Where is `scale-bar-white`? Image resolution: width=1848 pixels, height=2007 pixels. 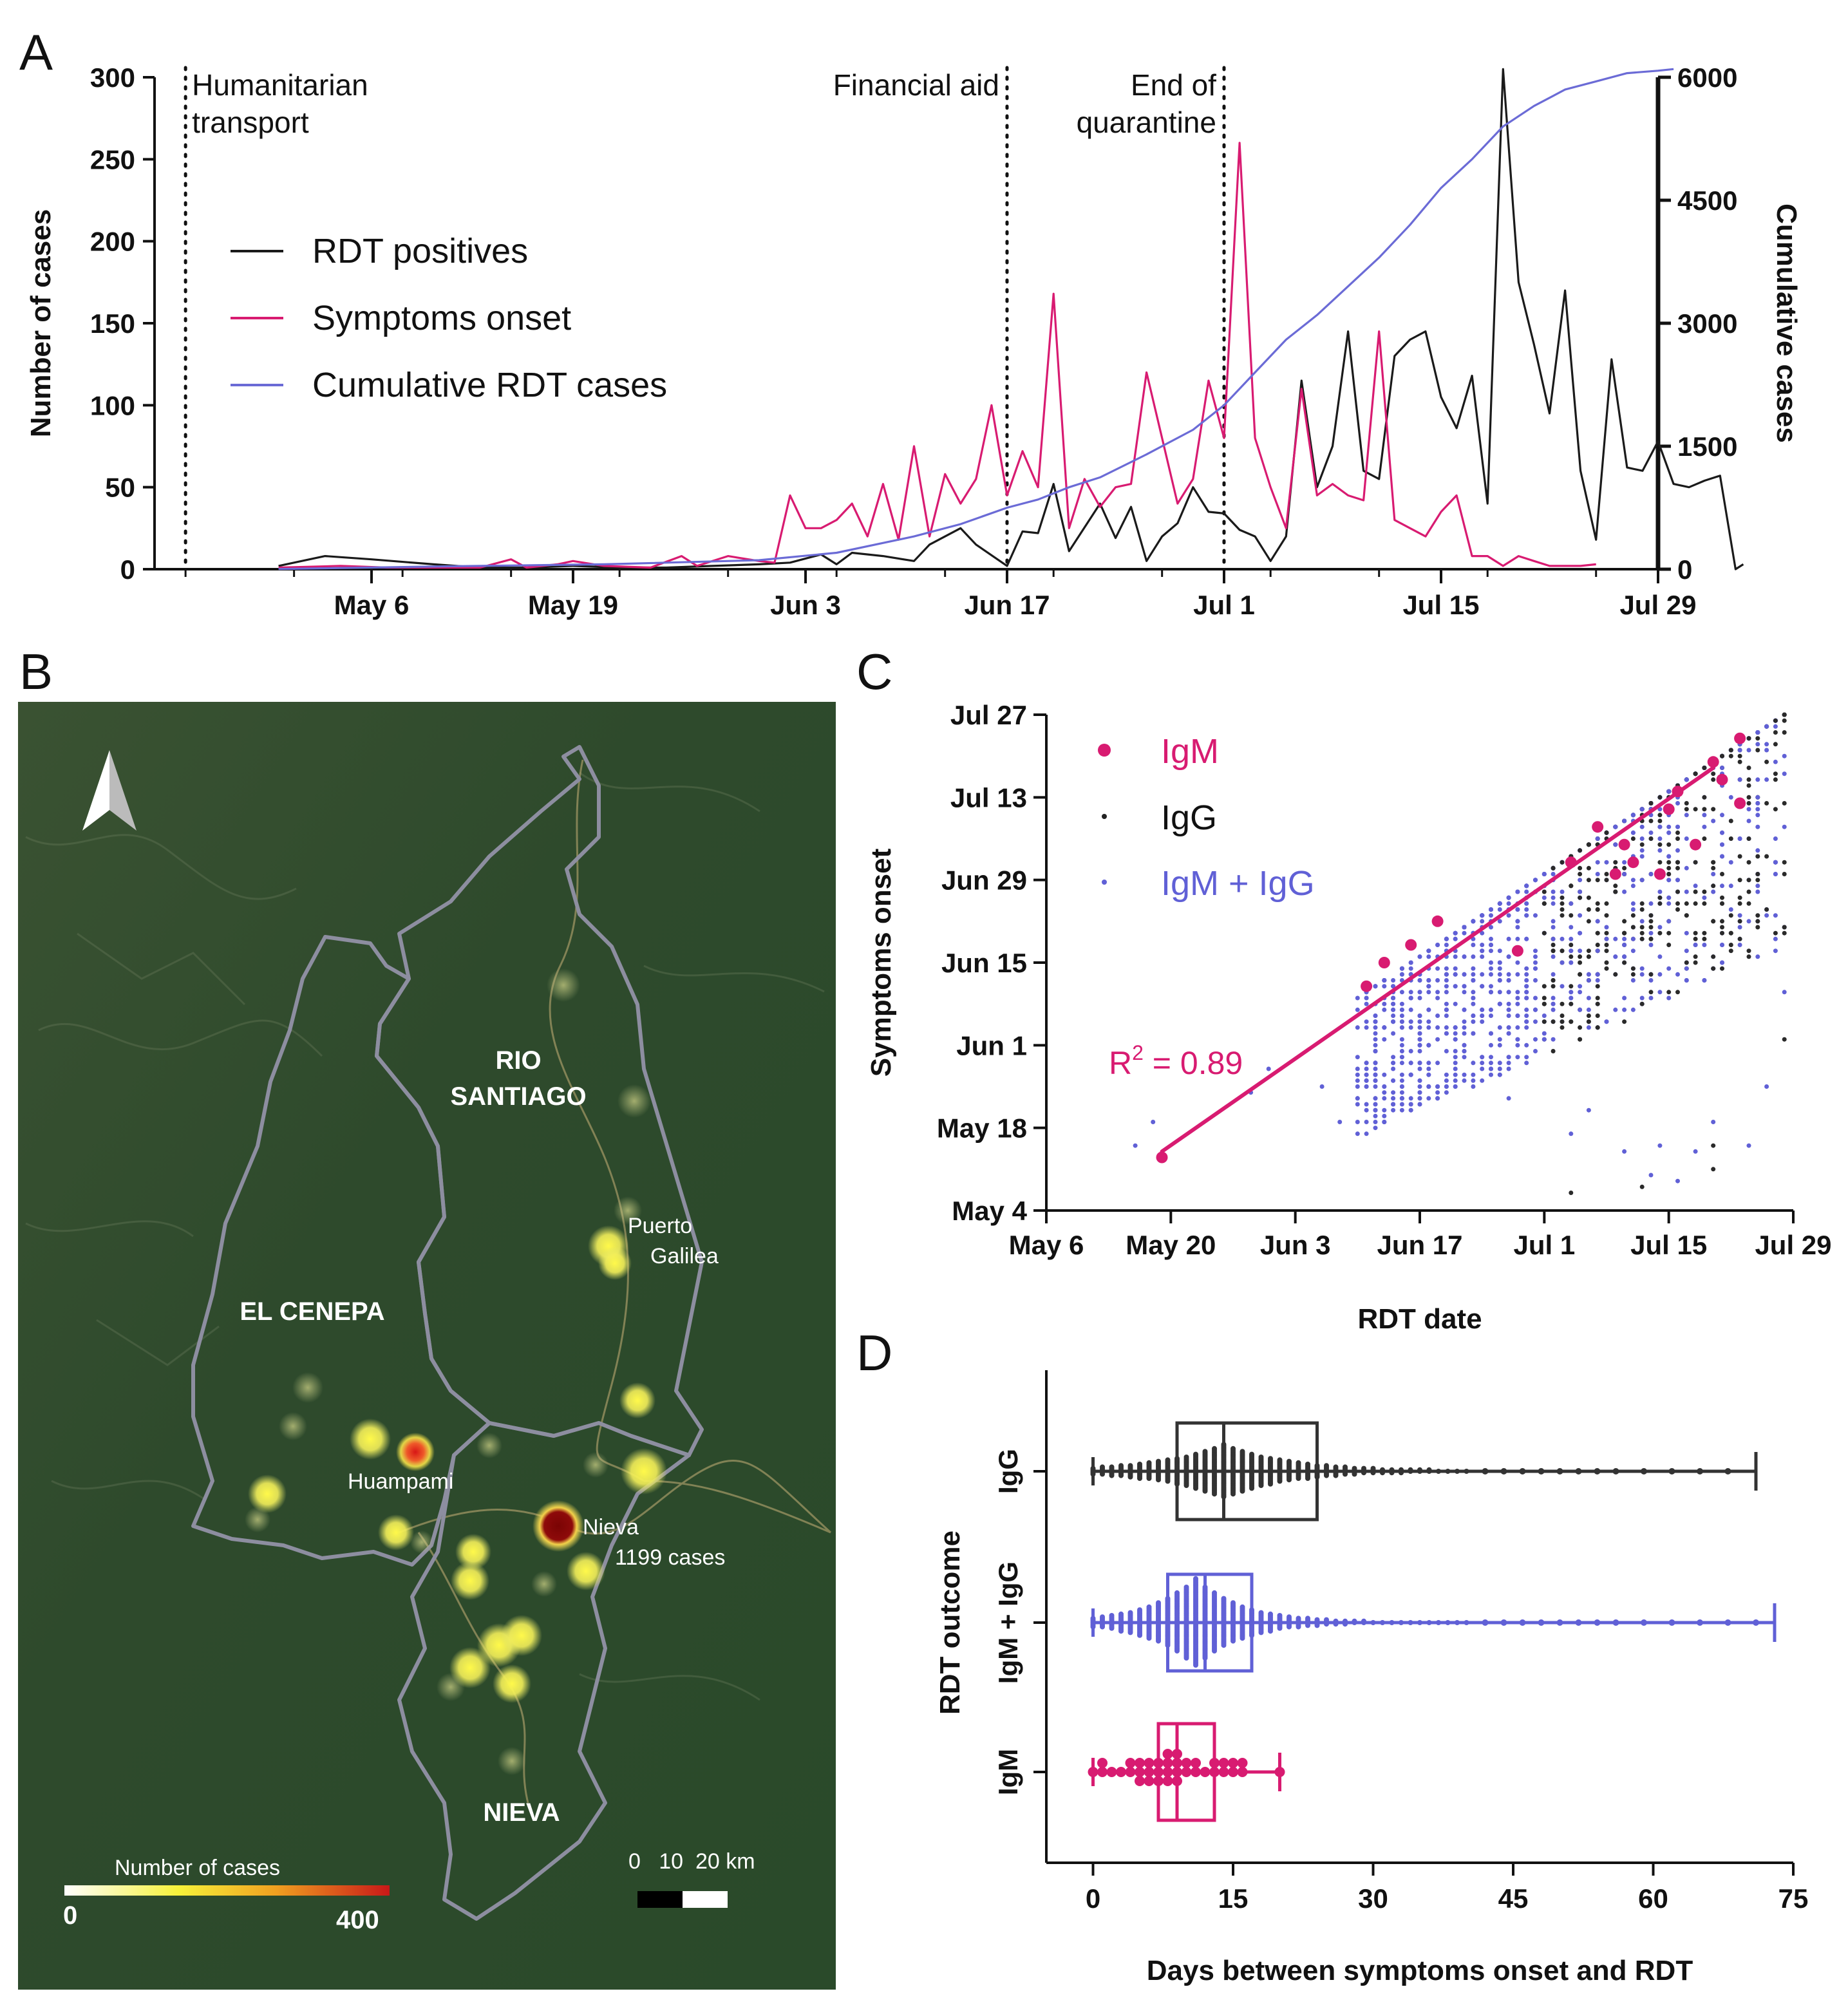 scale-bar-white is located at coordinates (705, 1899).